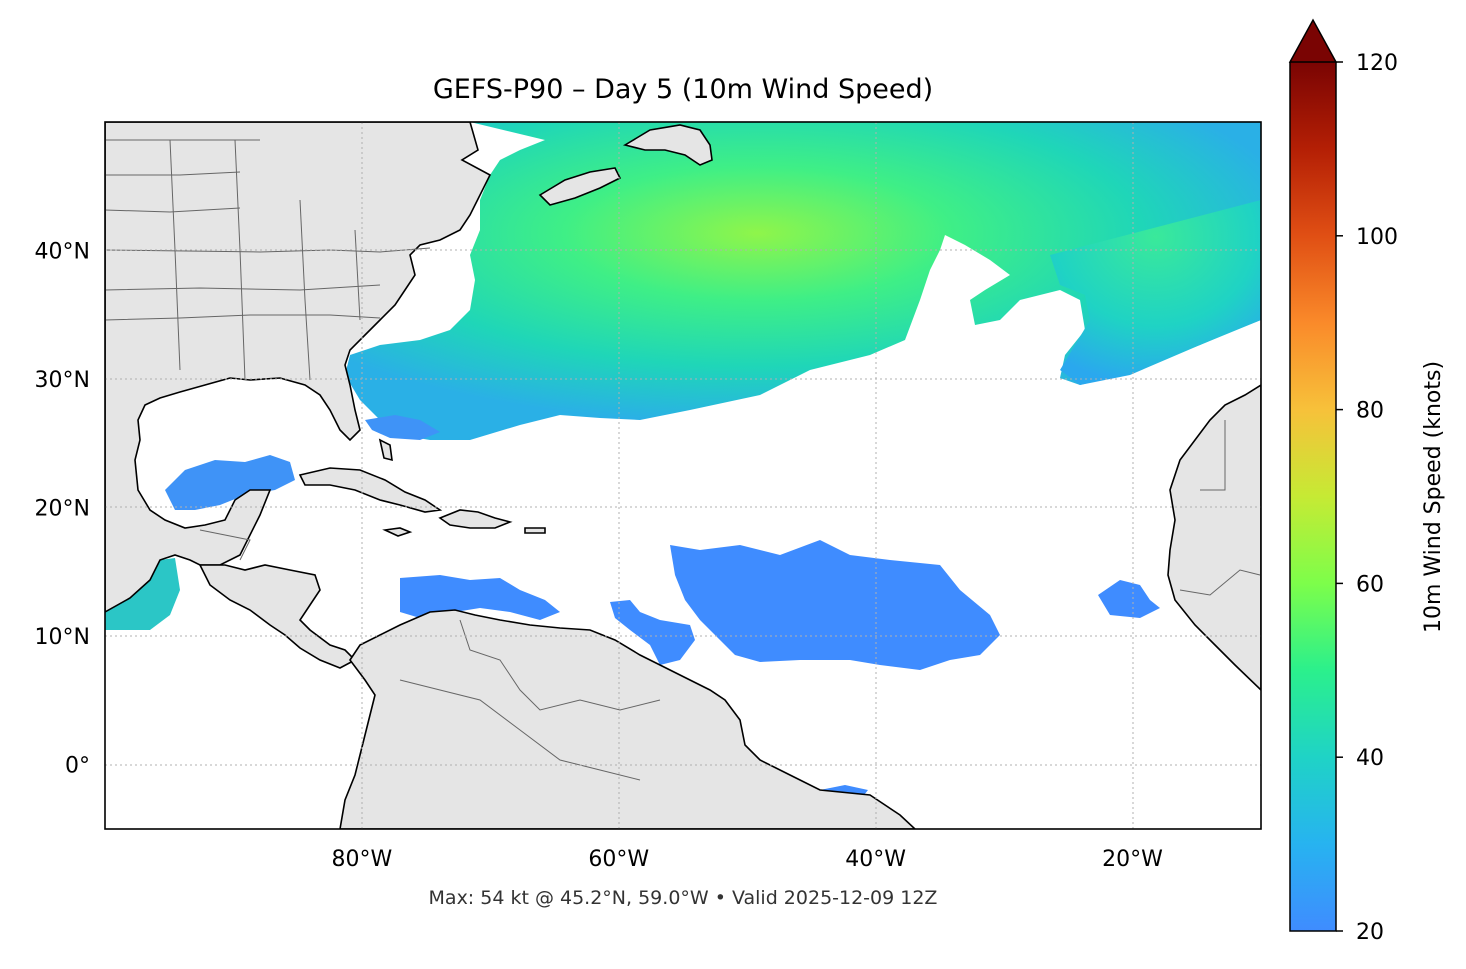 The image size is (1466, 969). Describe the element at coordinates (397, 532) in the screenshot. I see `land-jamaica` at that location.